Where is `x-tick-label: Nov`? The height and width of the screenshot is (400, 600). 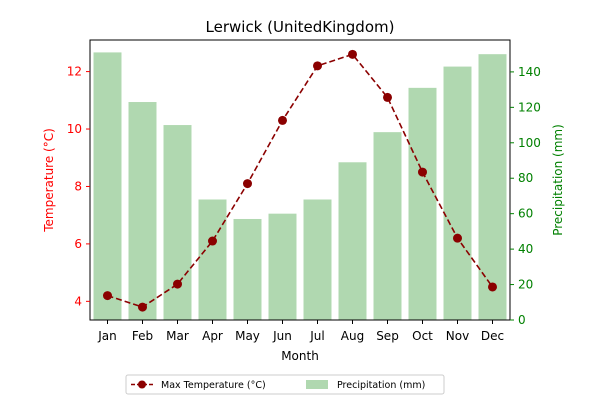 x-tick-label: Nov is located at coordinates (457, 336).